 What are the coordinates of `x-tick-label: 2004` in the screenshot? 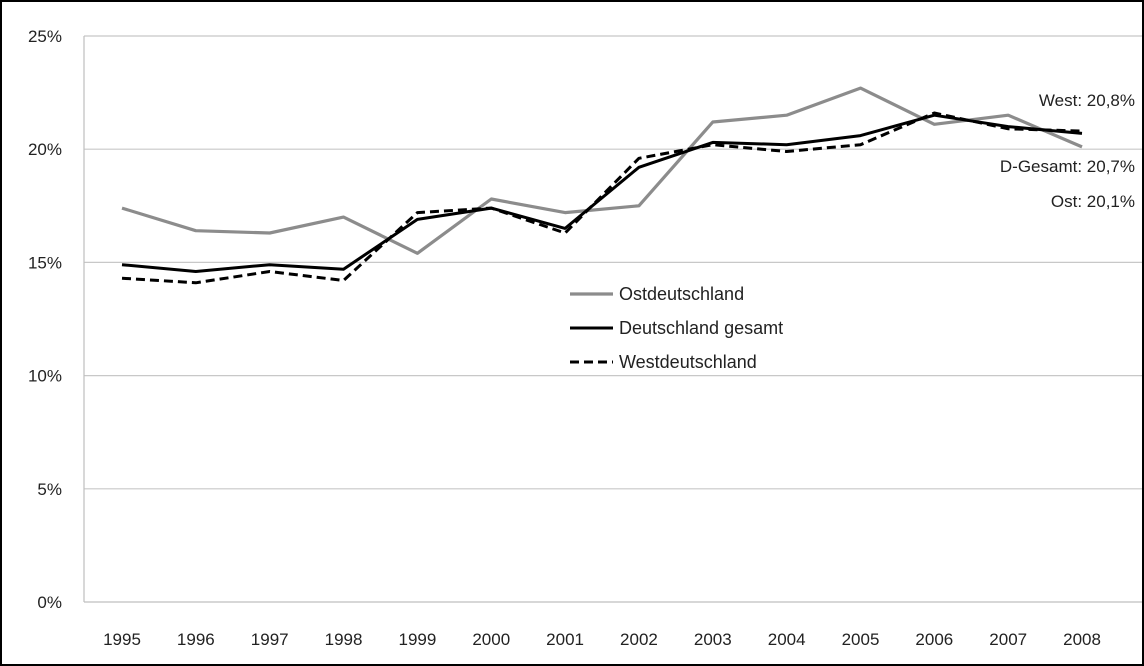 It's located at (787, 639).